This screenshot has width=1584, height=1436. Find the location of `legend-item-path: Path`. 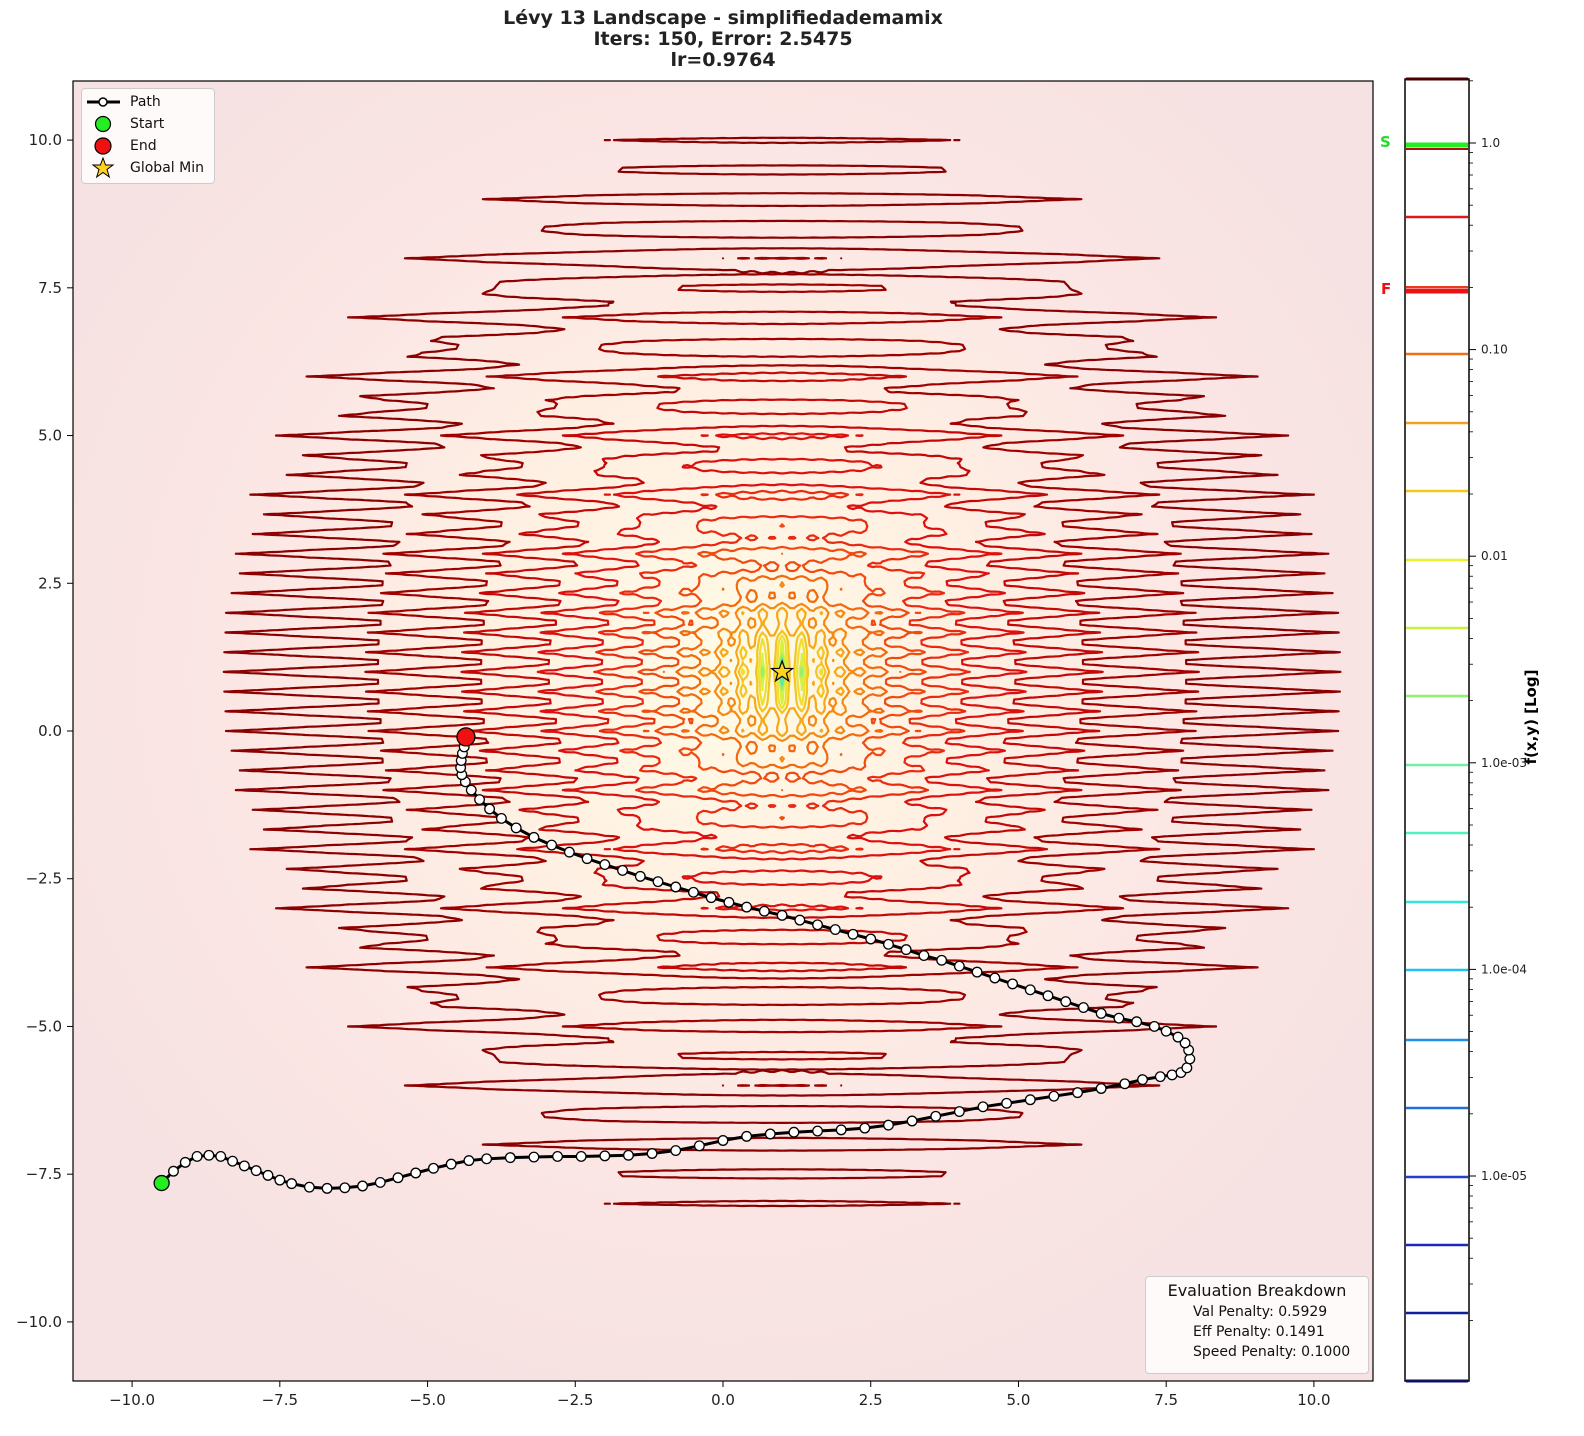

legend-item-path: Path is located at coordinates (121, 102).